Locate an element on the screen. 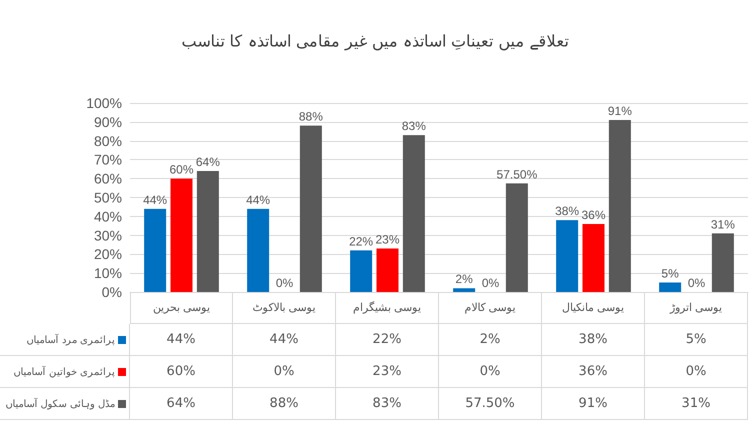  data-label: 22% is located at coordinates (387, 340).